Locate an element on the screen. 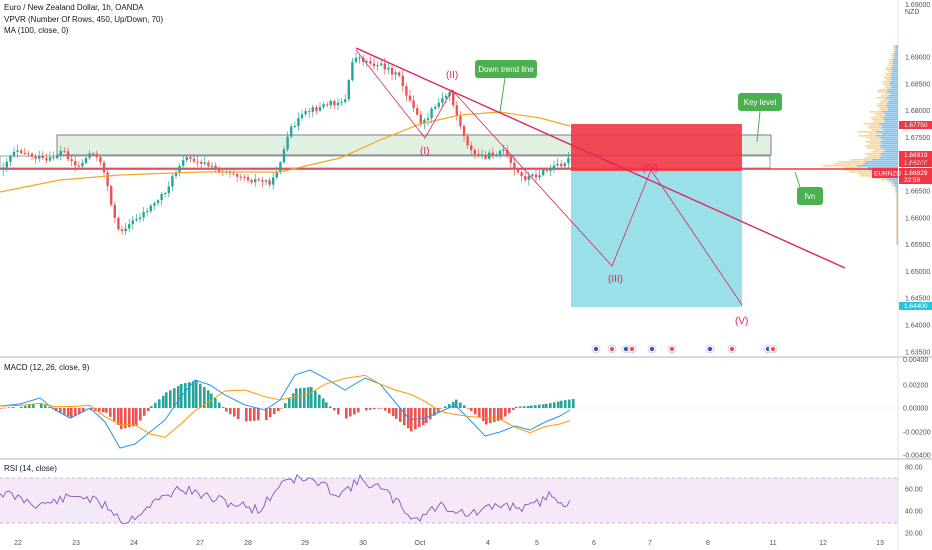  countdown-text: 22:59 is located at coordinates (912, 180).